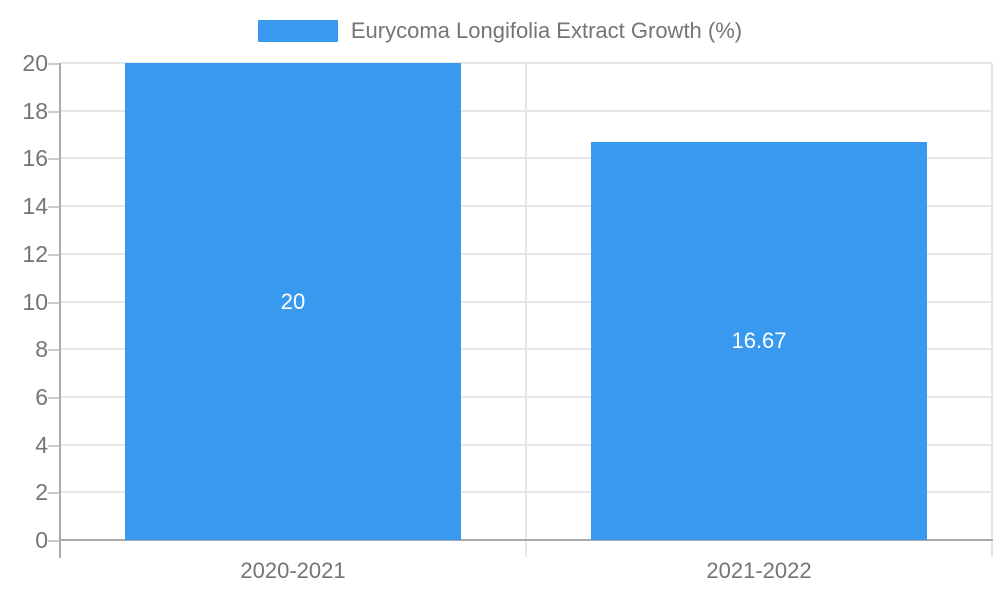  What do you see at coordinates (297, 31) in the screenshot?
I see `legend-swatch` at bounding box center [297, 31].